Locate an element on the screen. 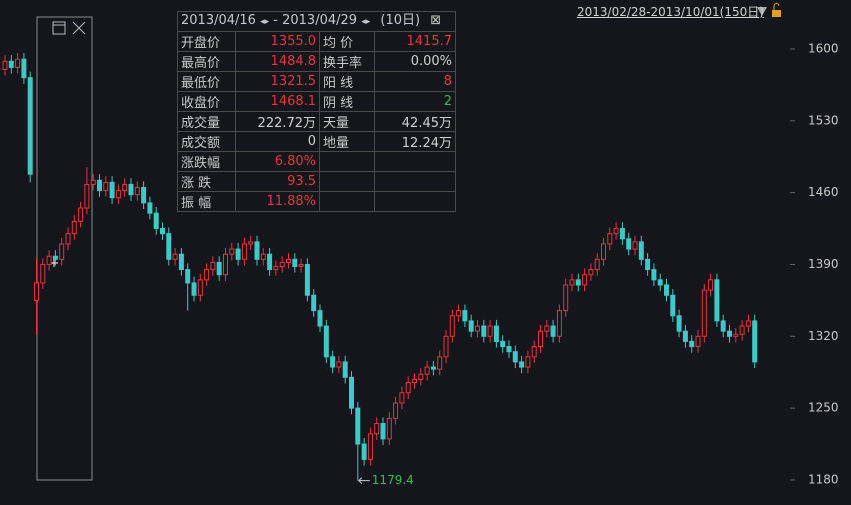 This screenshot has width=851, height=505. stat-value: 0.00% is located at coordinates (414, 61).